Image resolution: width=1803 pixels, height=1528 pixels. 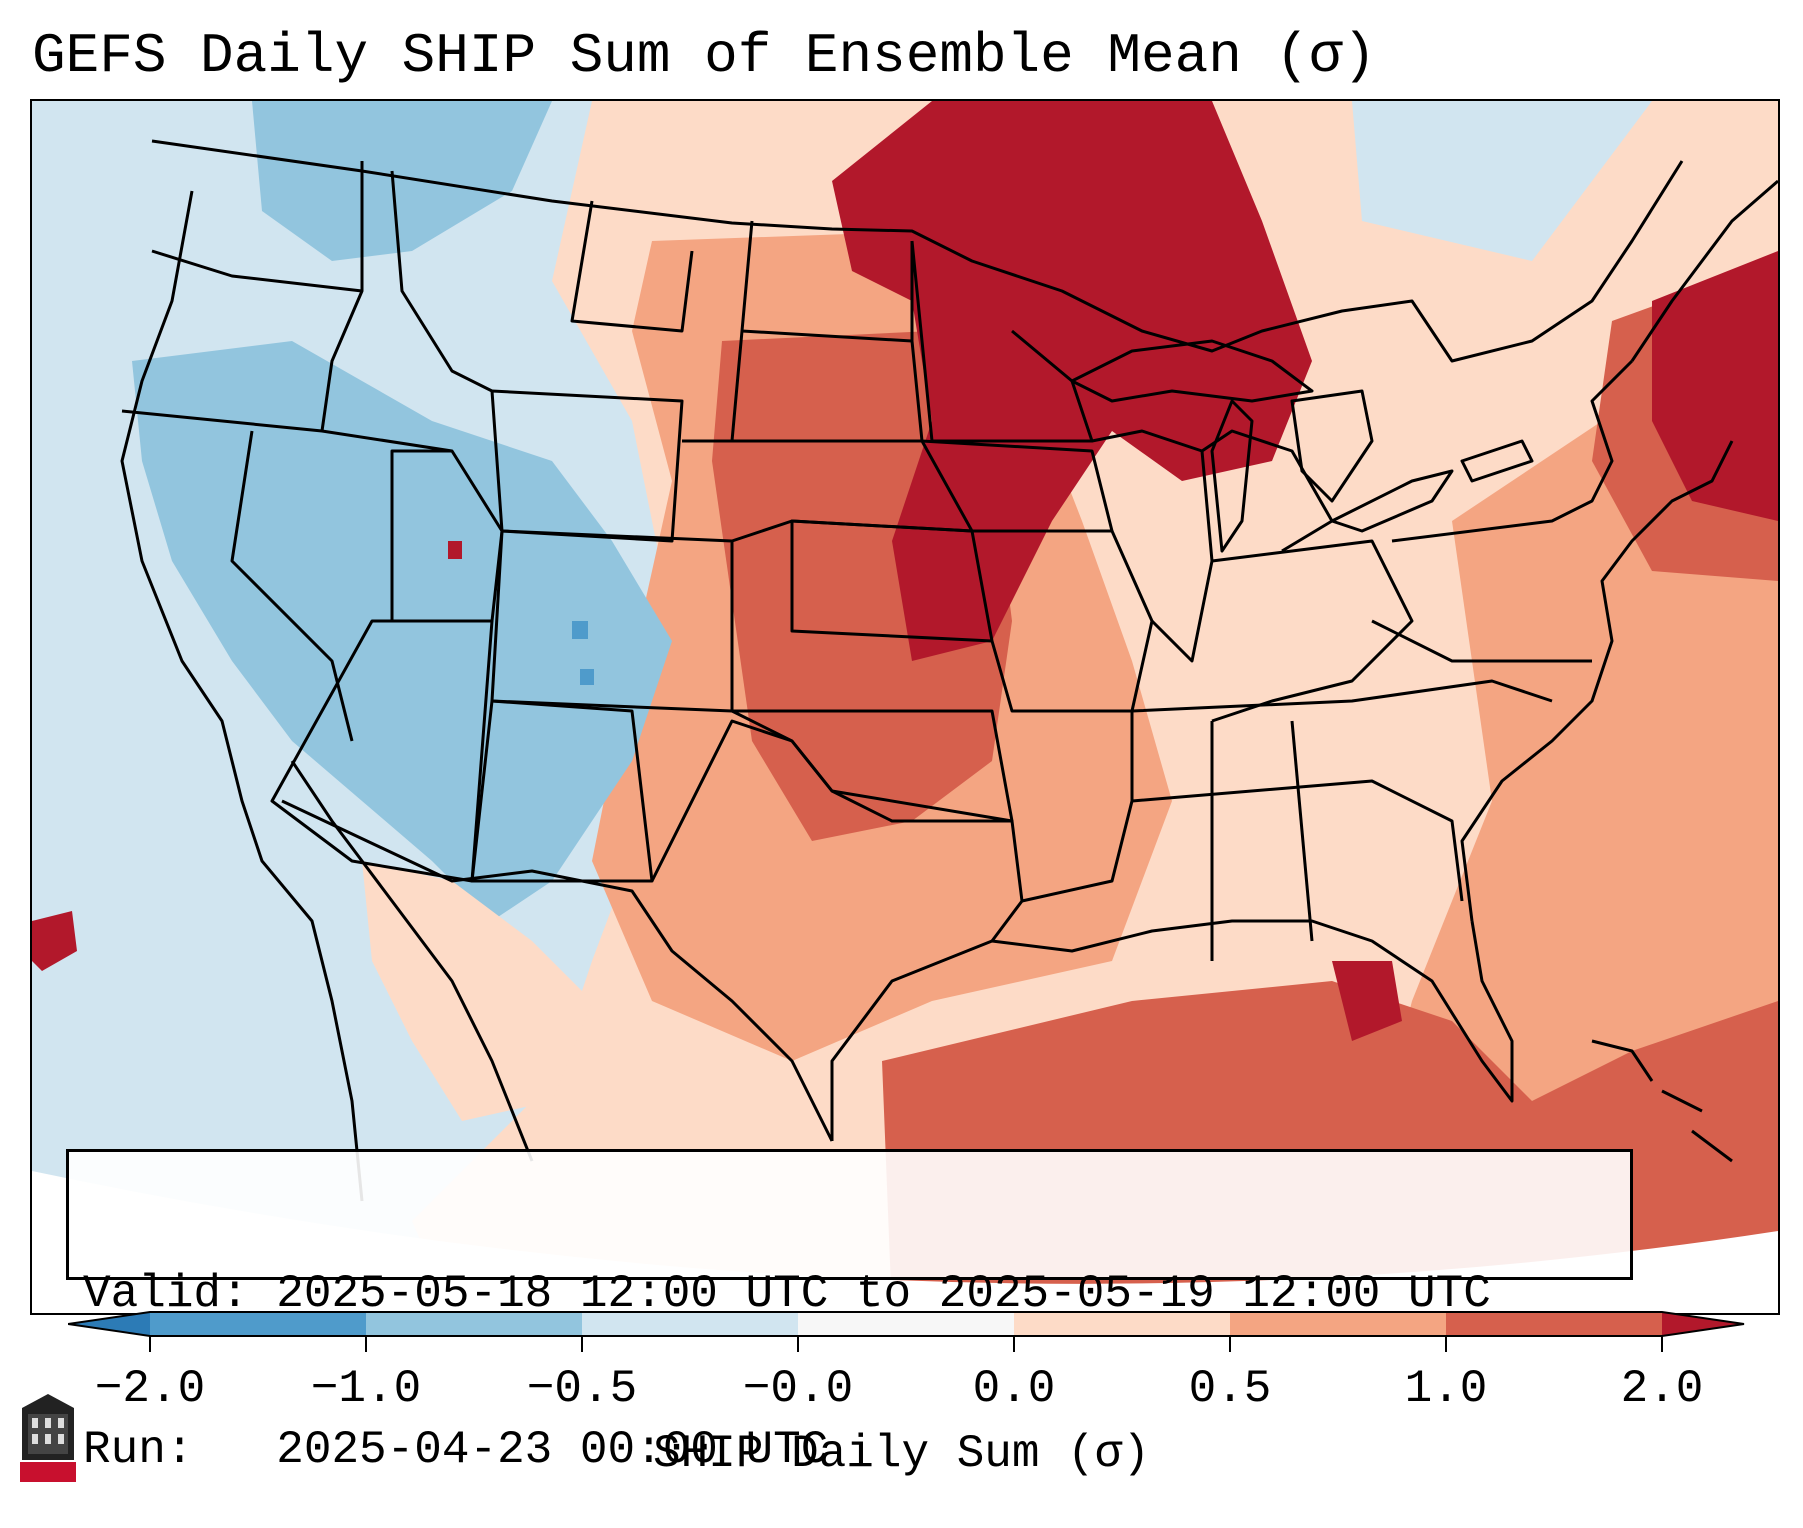 I want to click on state-line-in-oh, so click(x=1312, y=631).